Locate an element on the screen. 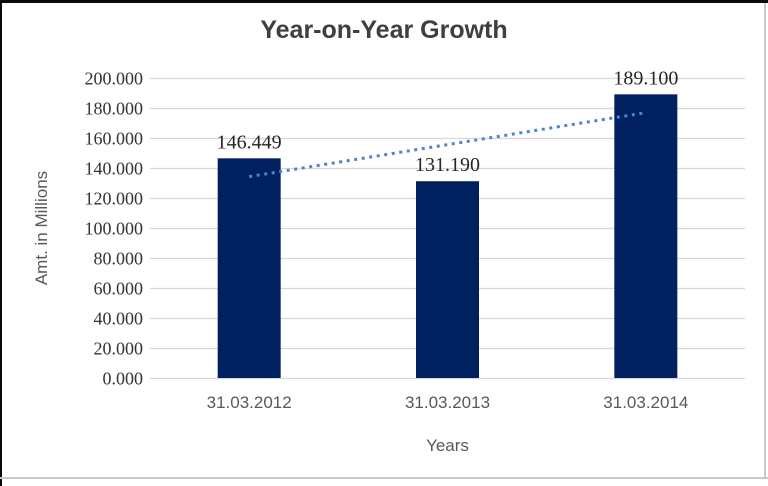 The height and width of the screenshot is (486, 768). bar-data-label: 146.449 is located at coordinates (249, 142).